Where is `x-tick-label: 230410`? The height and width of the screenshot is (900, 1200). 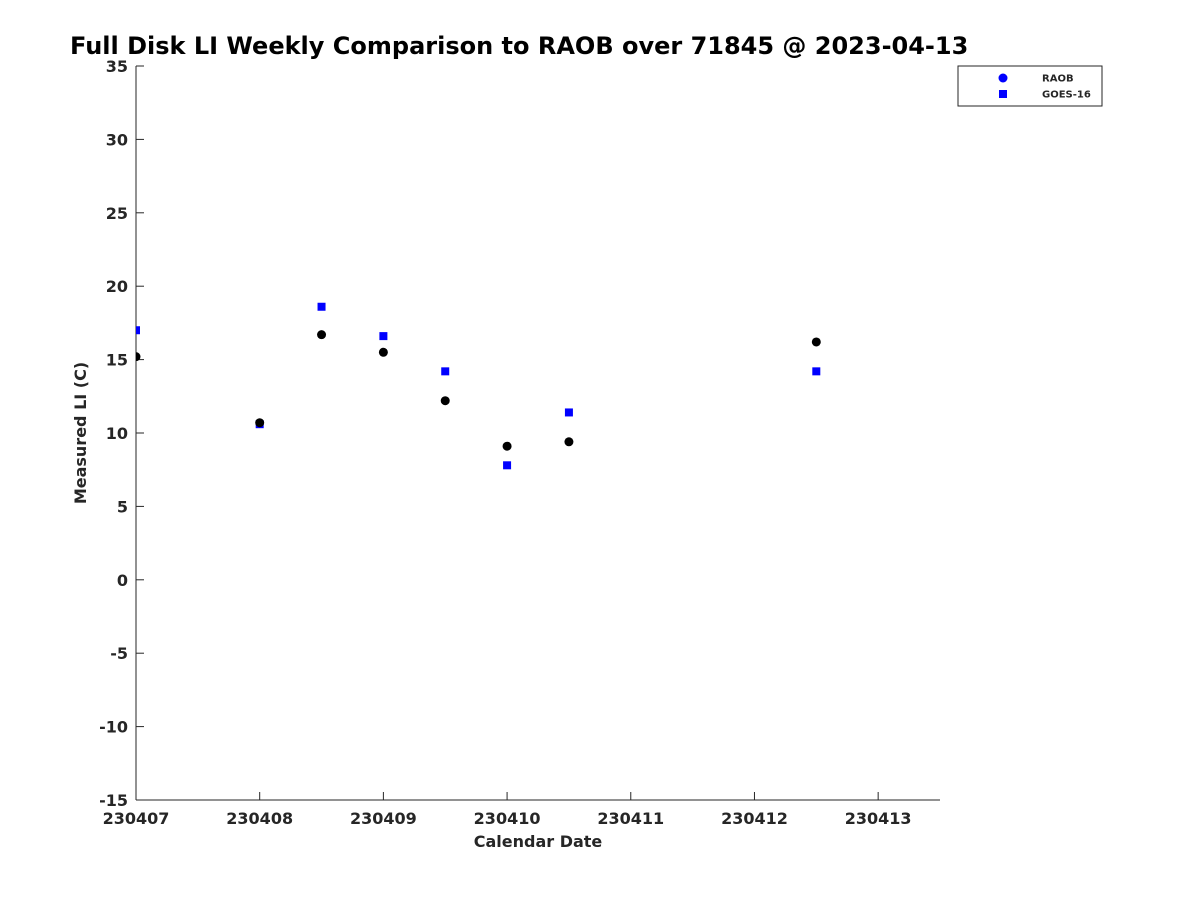 x-tick-label: 230410 is located at coordinates (507, 818).